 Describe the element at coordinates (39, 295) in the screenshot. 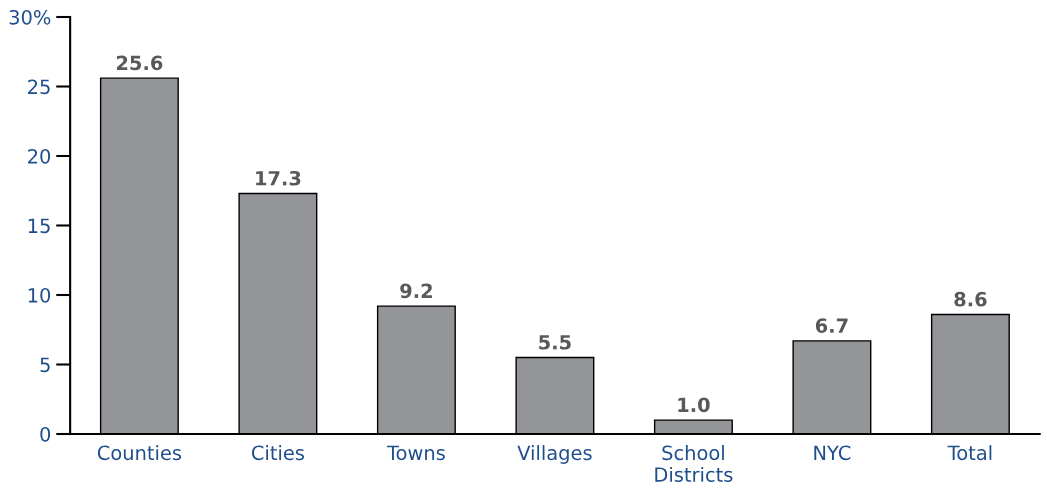

I see `y-tick-label: 10` at that location.